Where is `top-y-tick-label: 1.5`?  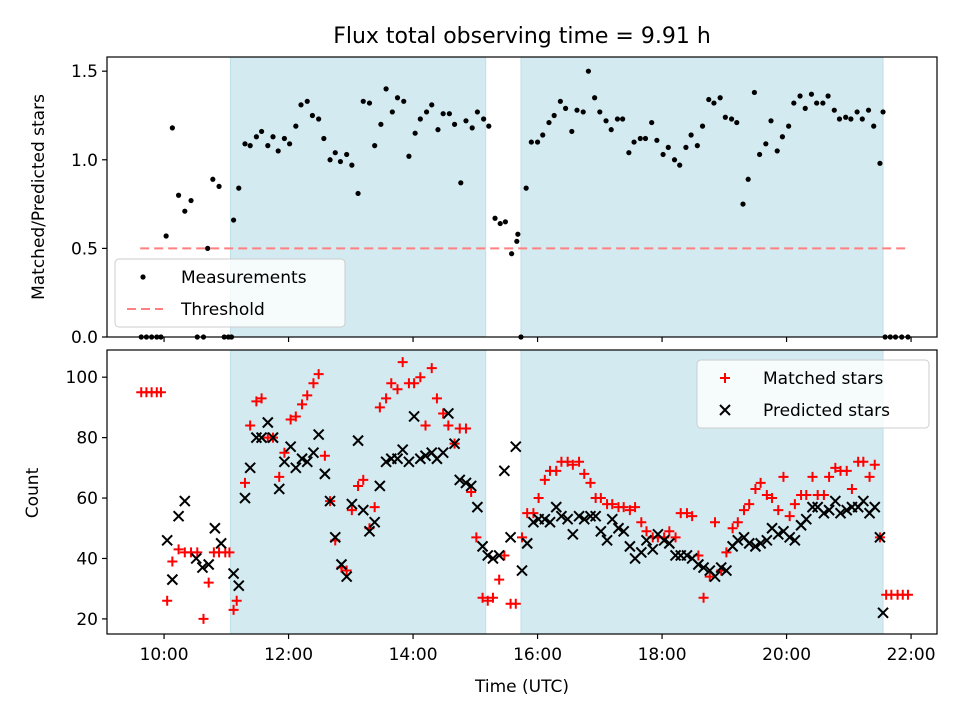 top-y-tick-label: 1.5 is located at coordinates (84, 72).